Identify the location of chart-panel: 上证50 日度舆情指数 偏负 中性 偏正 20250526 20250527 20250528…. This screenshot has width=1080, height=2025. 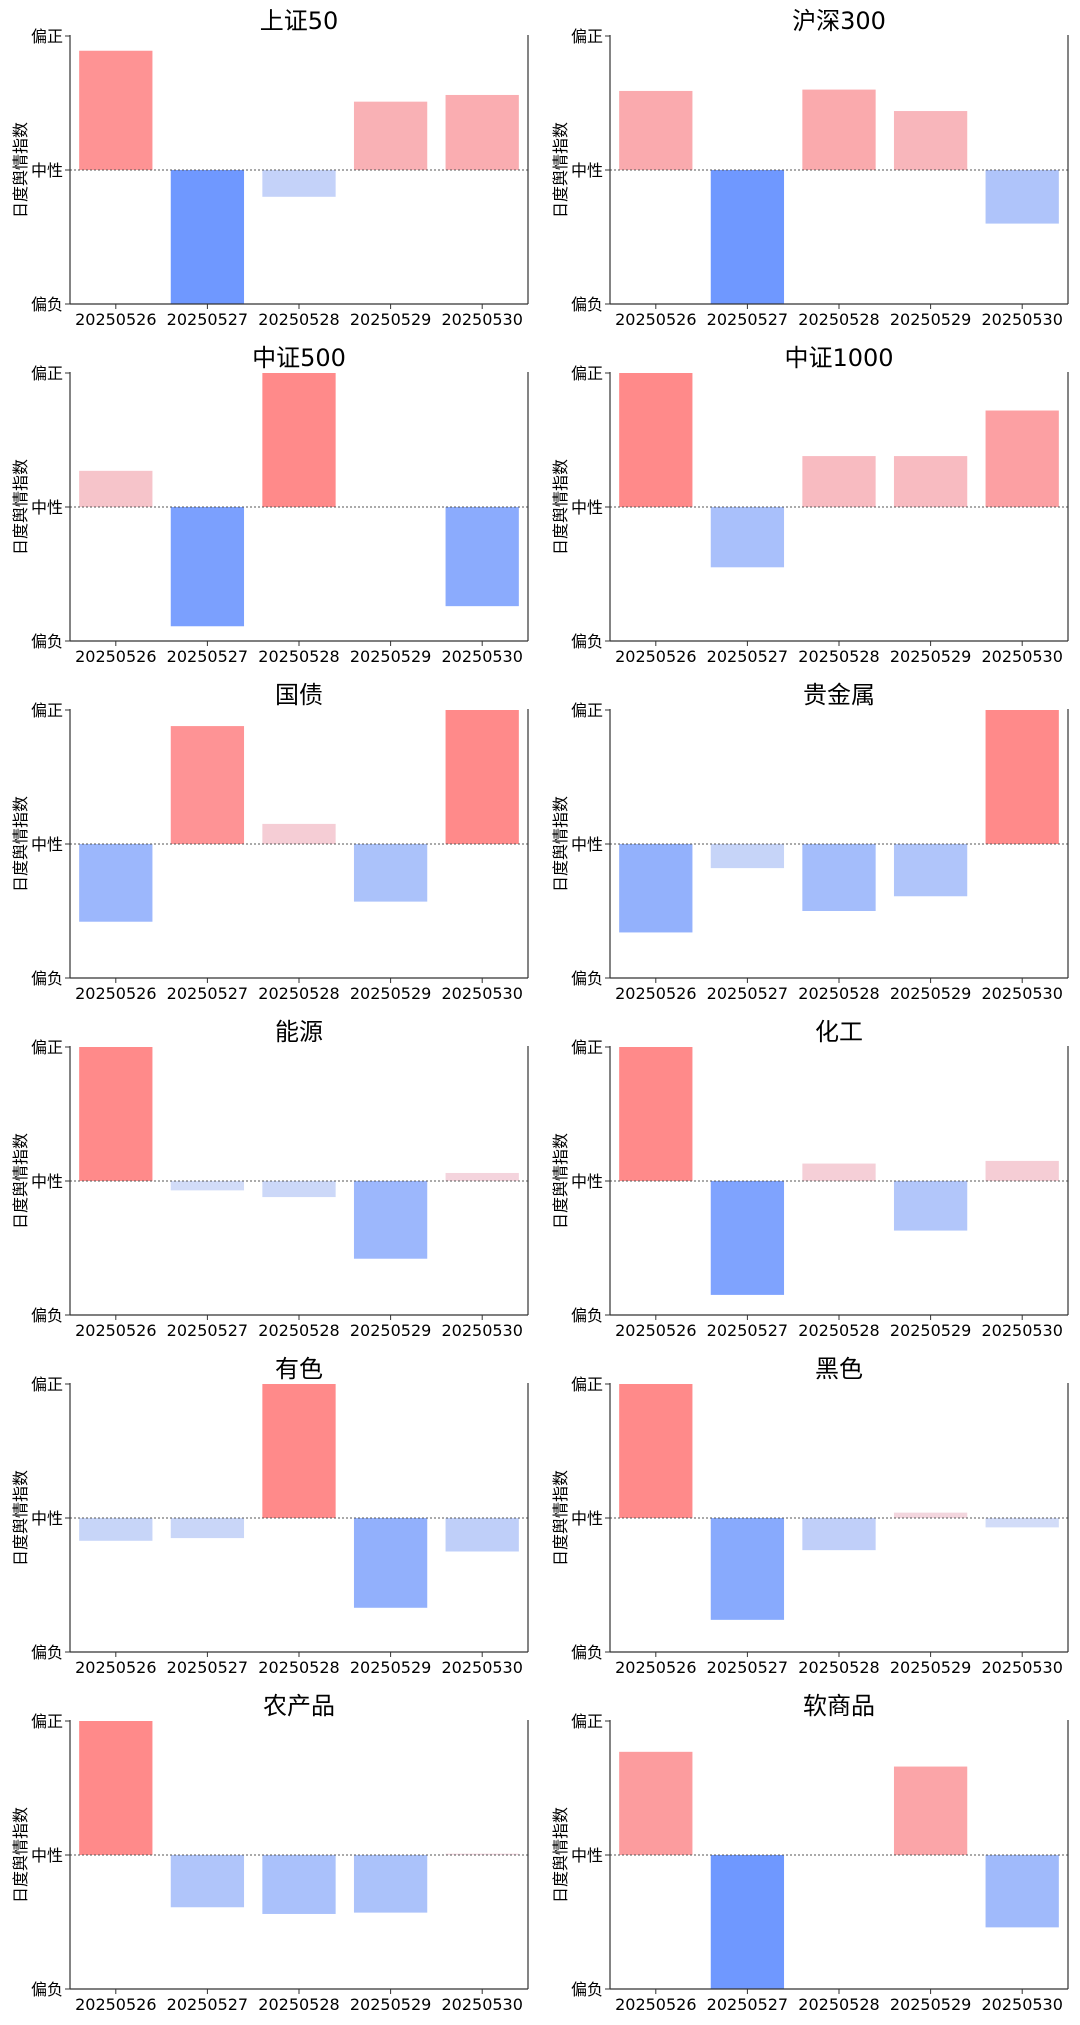
(270, 168).